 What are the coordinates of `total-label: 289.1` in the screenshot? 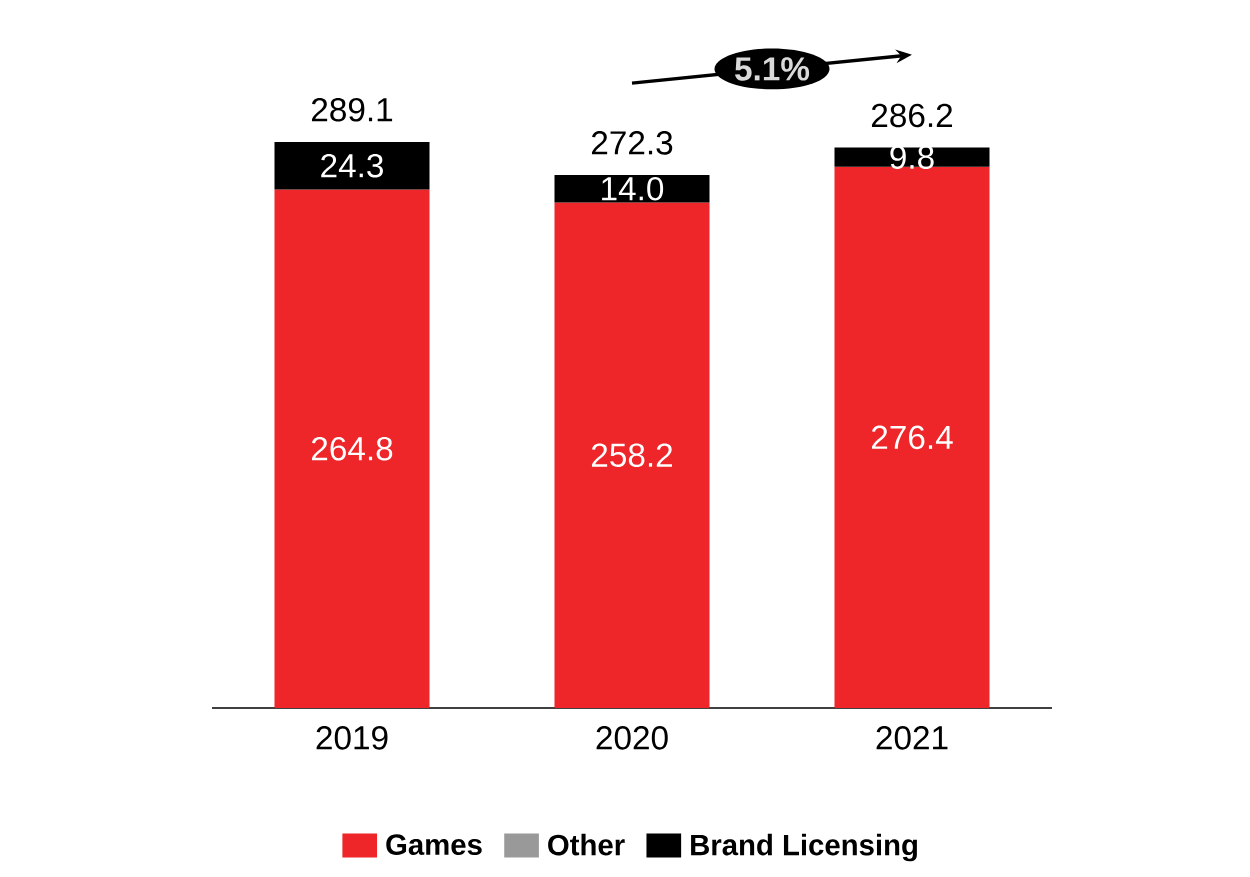 It's located at (352, 109).